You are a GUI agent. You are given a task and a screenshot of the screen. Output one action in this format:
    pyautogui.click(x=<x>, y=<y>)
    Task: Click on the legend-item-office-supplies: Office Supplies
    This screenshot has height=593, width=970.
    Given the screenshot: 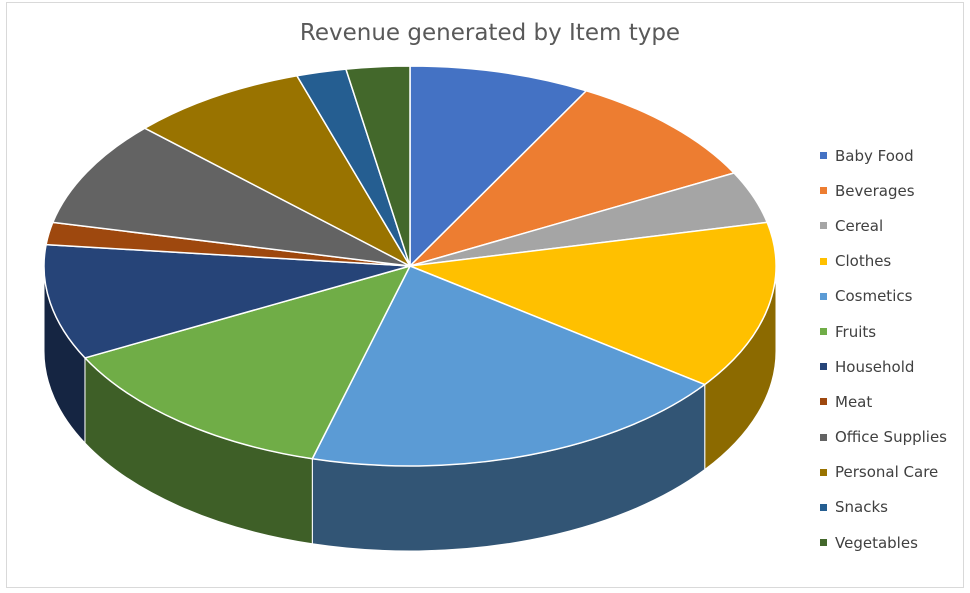 What is the action you would take?
    pyautogui.click(x=883, y=437)
    